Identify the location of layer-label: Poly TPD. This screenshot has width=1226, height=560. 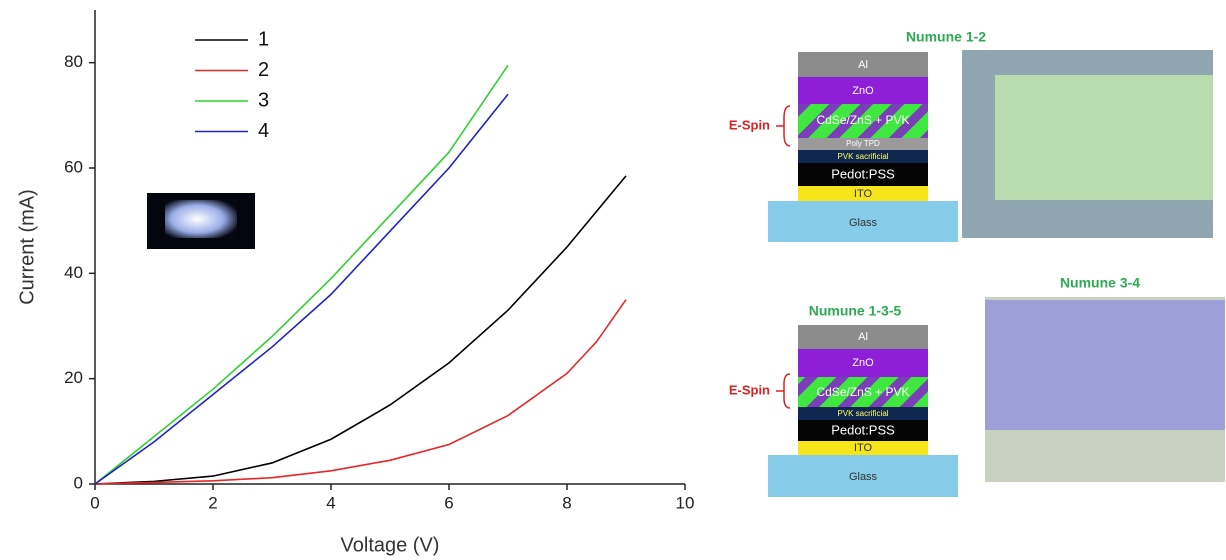
(863, 143).